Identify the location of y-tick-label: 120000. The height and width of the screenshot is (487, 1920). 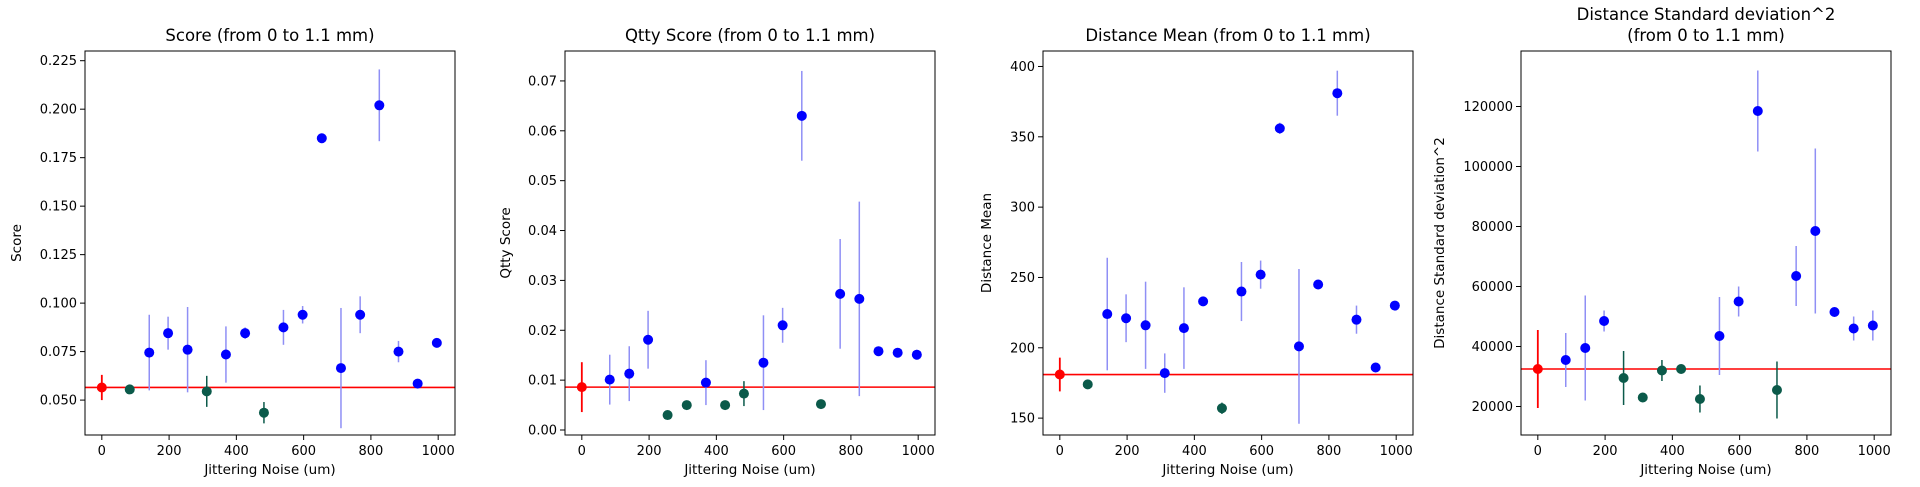
(1488, 107).